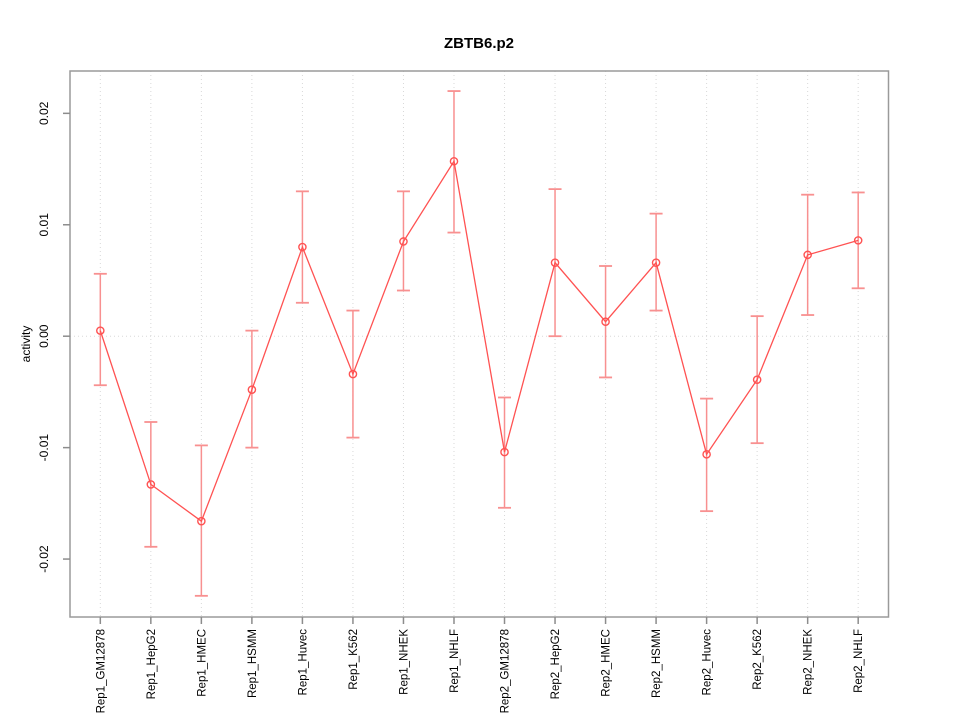 Image resolution: width=960 pixels, height=720 pixels. Describe the element at coordinates (455, 661) in the screenshot. I see `x-tick-label: Rep1_NHLF` at that location.